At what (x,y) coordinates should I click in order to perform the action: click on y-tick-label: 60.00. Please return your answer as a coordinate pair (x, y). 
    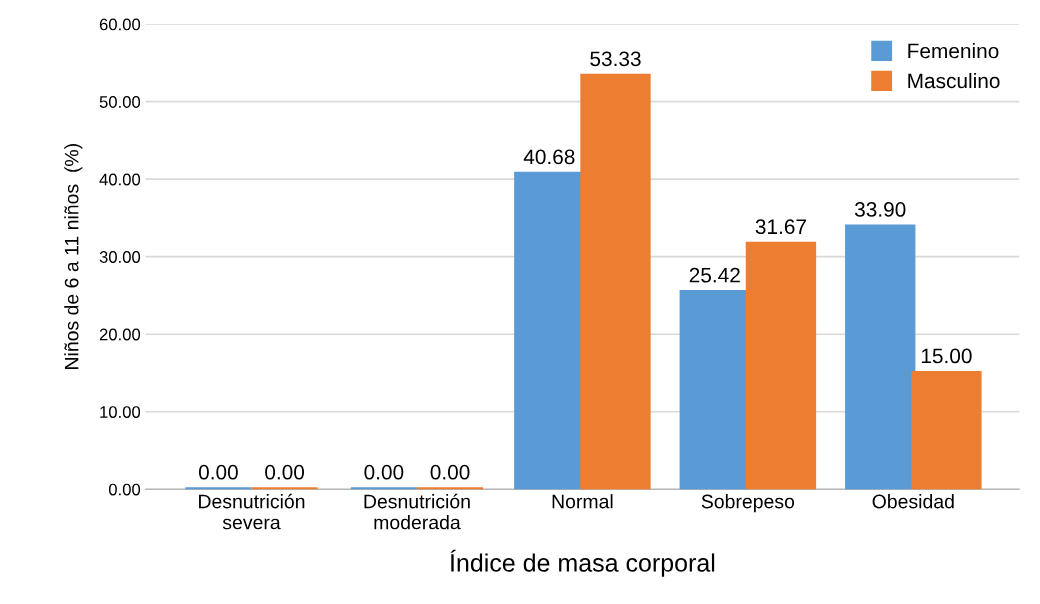
    Looking at the image, I should click on (120, 24).